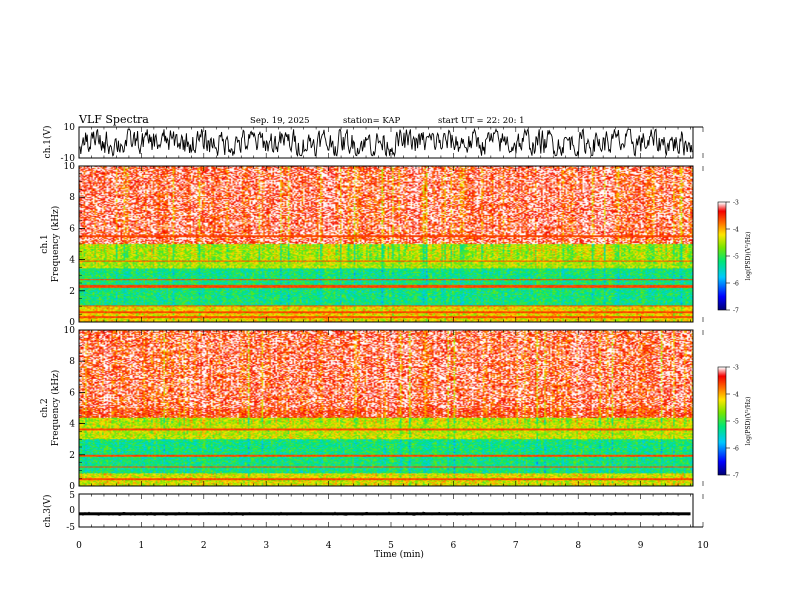 The image size is (792, 612). Describe the element at coordinates (45, 243) in the screenshot. I see `ch1-spec-ylabel-channel: ch.1` at that location.